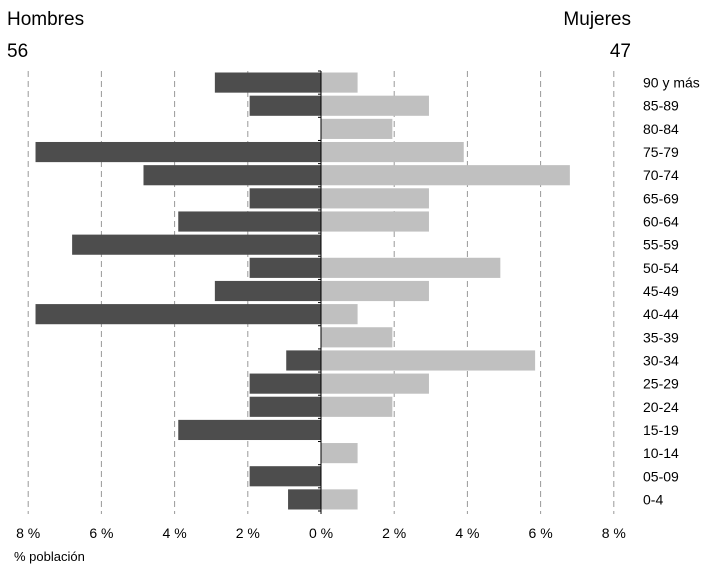 The image size is (709, 566). I want to click on age-group-label: 15-19, so click(661, 430).